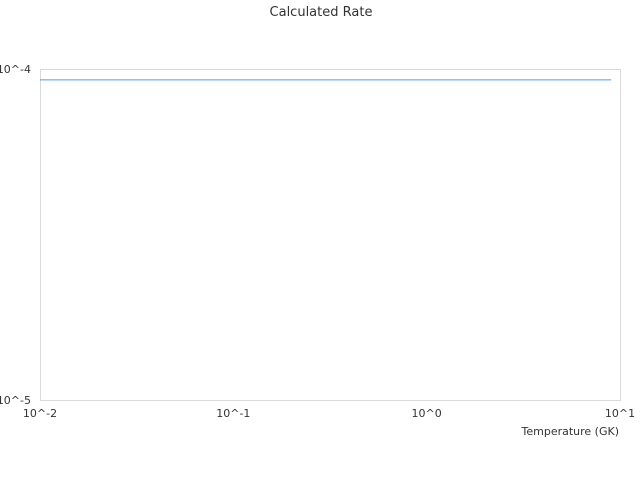 This screenshot has width=640, height=480. Describe the element at coordinates (40, 413) in the screenshot. I see `x-tick-label: 10^-2` at that location.